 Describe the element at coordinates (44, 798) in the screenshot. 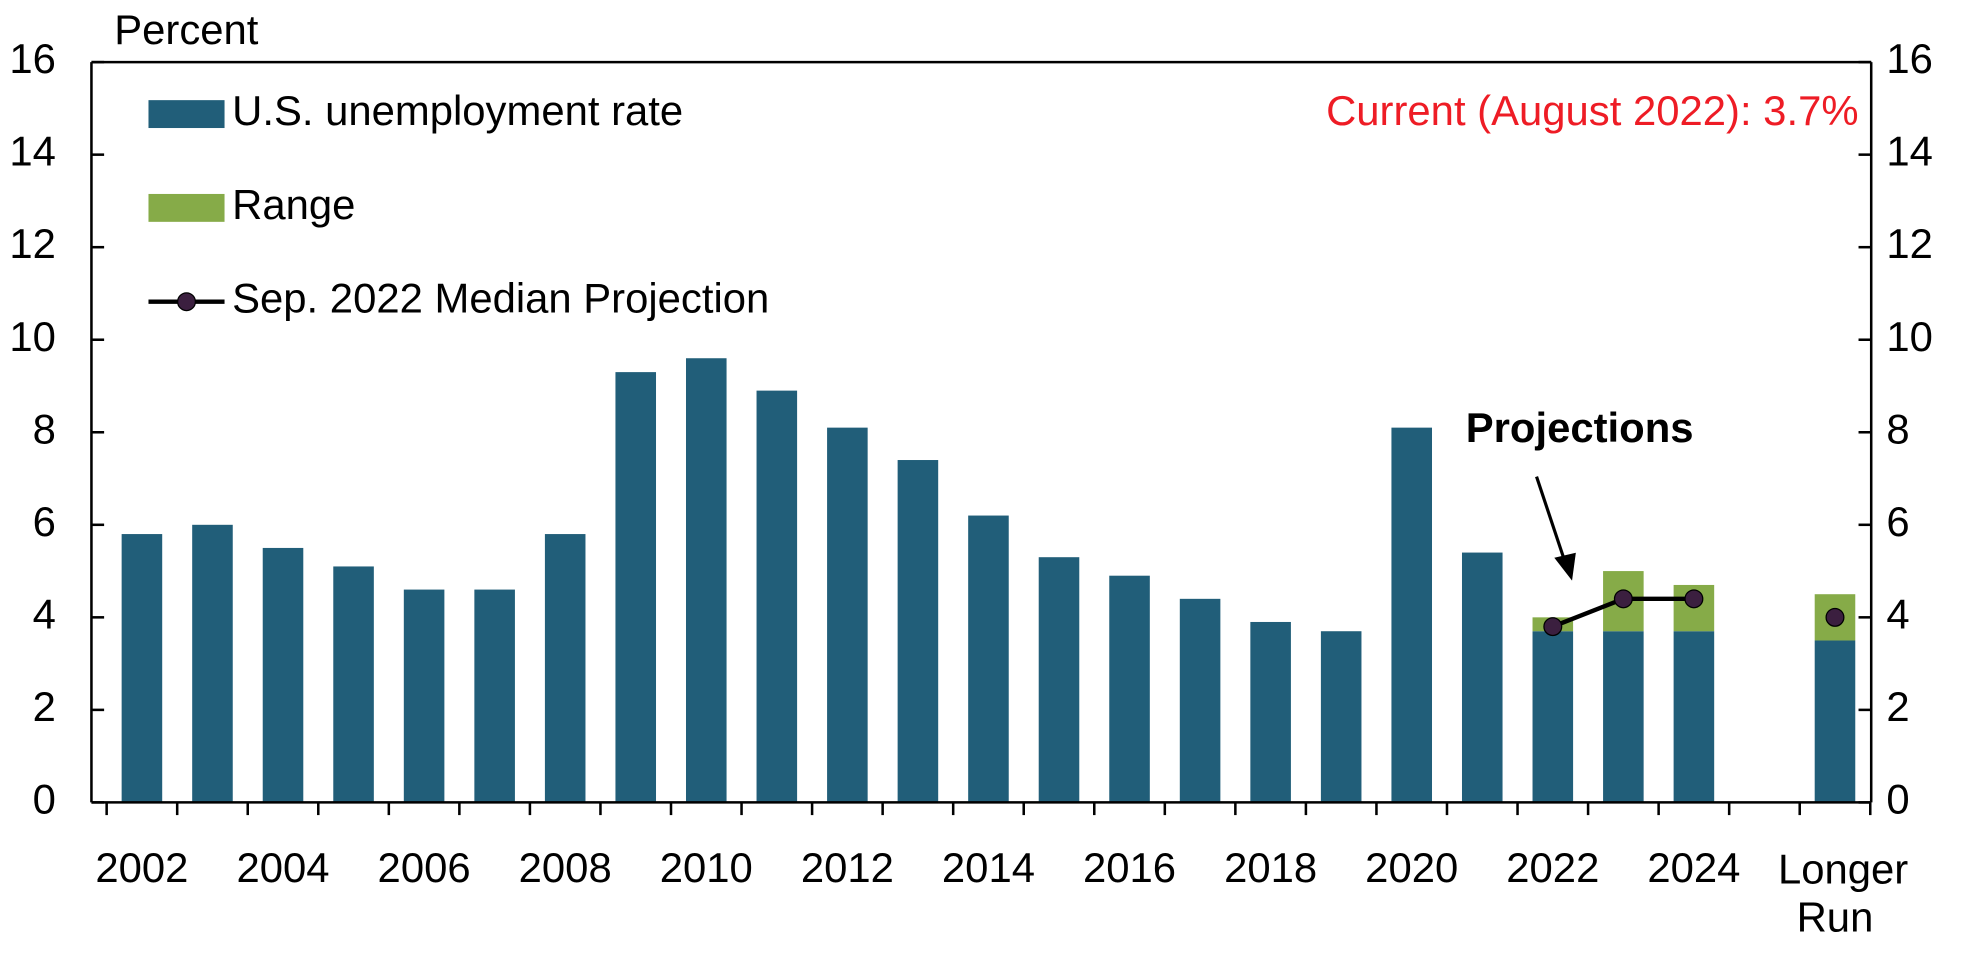

I see `y-tick-label: 0` at that location.